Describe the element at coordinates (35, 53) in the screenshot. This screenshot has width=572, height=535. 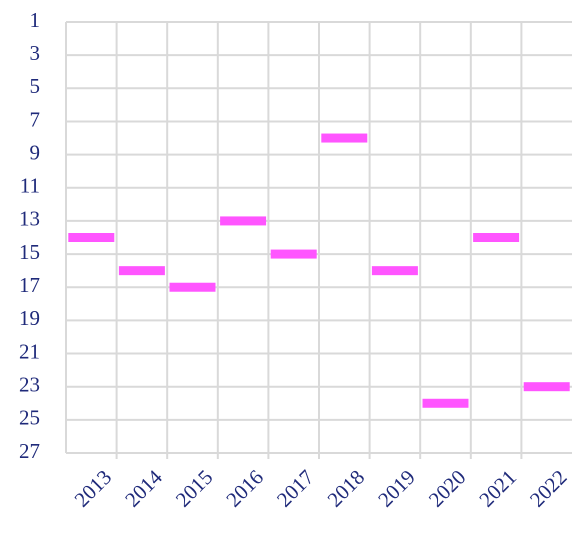
I see `y-tick-label: 3` at that location.